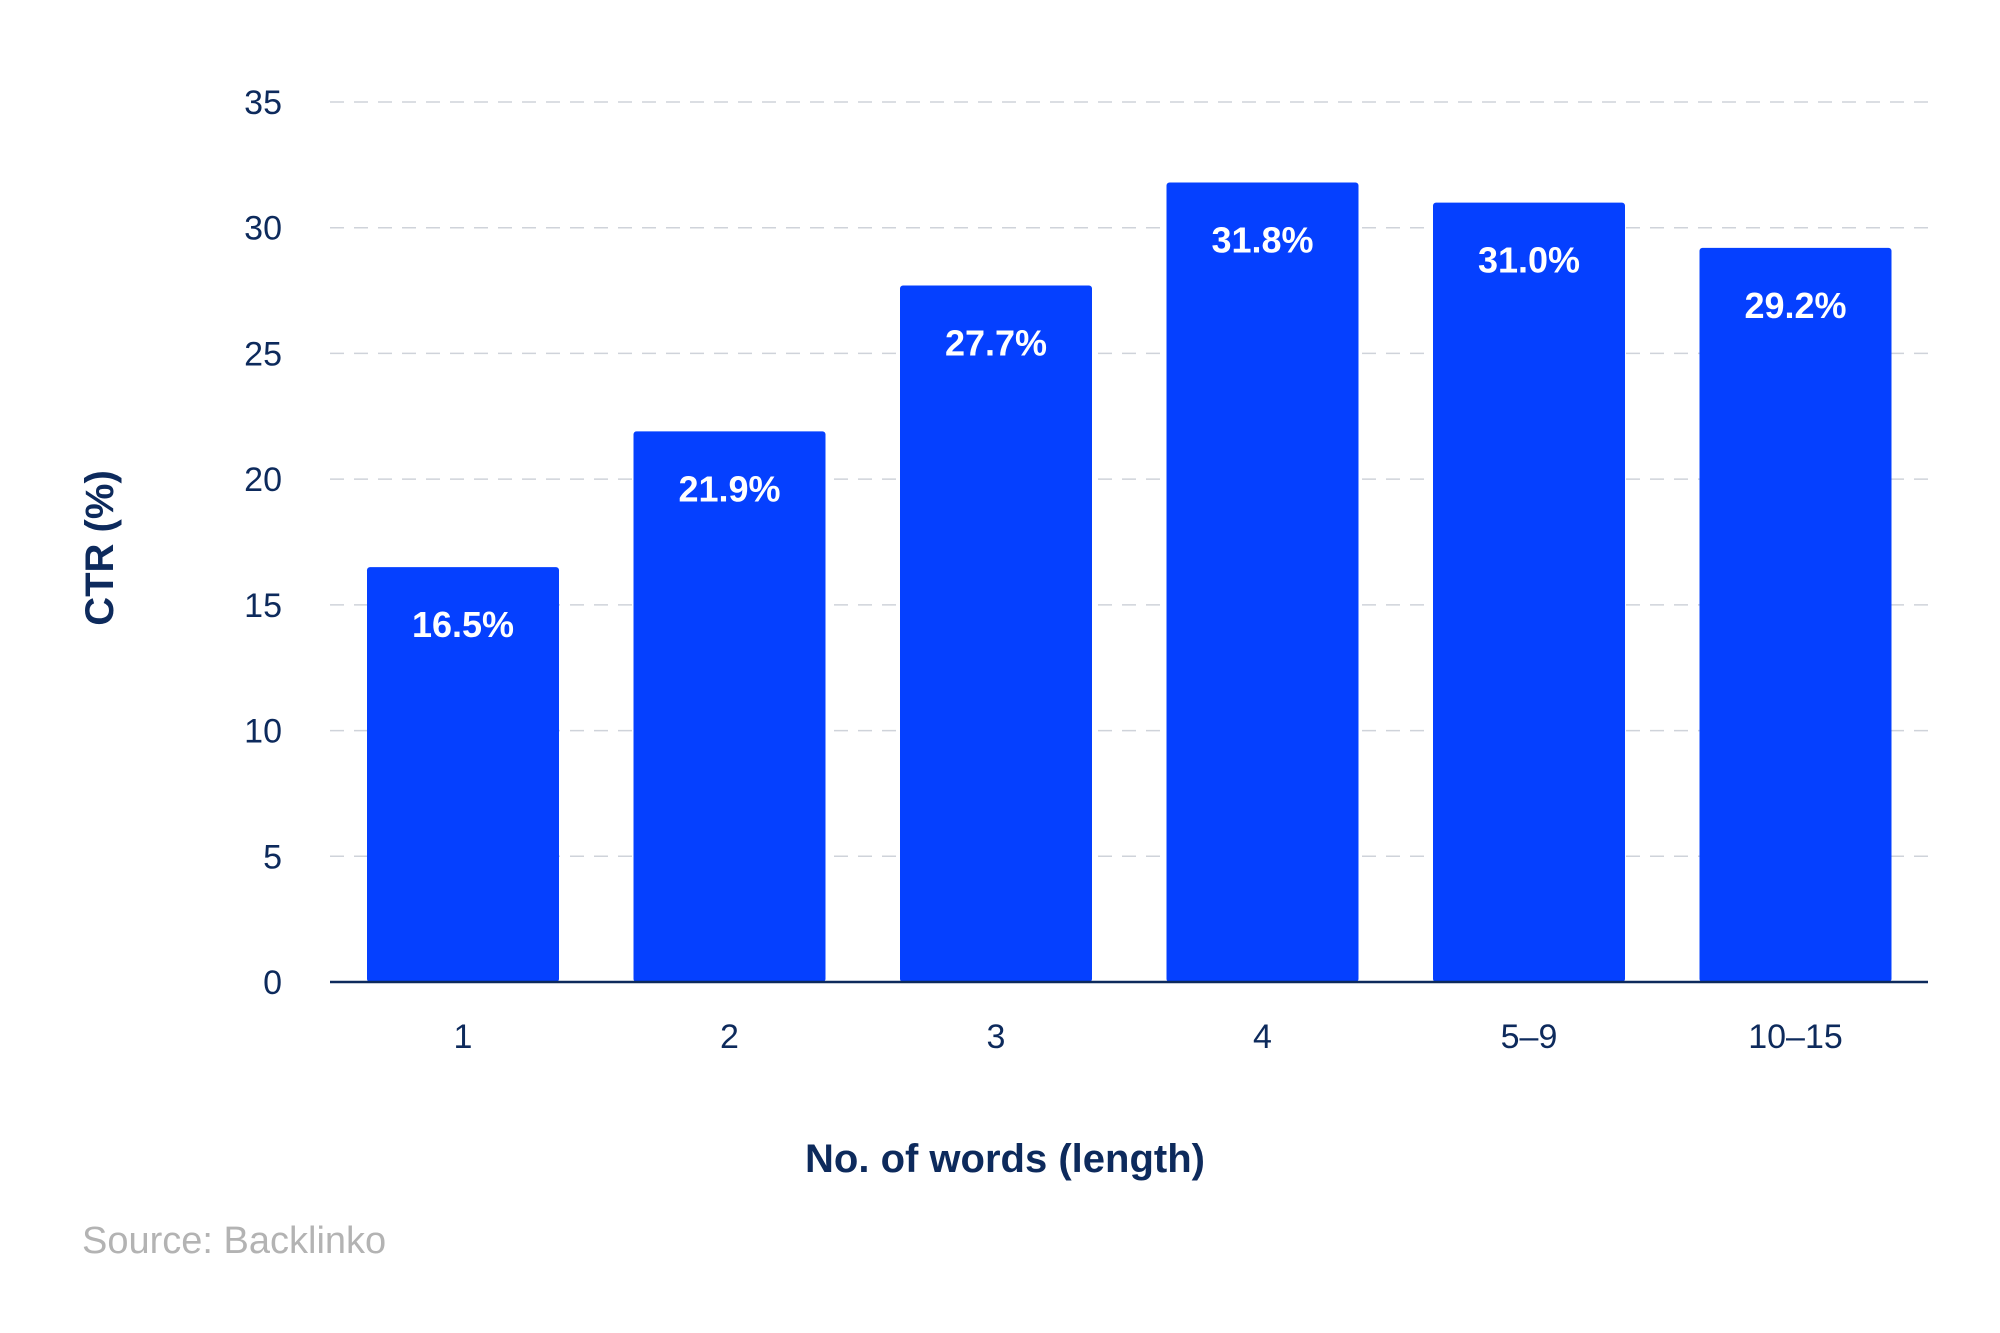  I want to click on bar-data-label: 31.8%, so click(1262, 239).